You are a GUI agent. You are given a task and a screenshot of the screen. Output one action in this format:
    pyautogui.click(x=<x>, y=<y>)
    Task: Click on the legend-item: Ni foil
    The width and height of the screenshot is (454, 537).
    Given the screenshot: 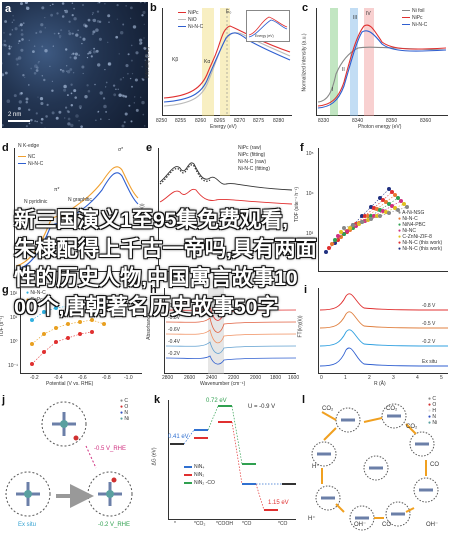 What is the action you would take?
    pyautogui.click(x=413, y=11)
    